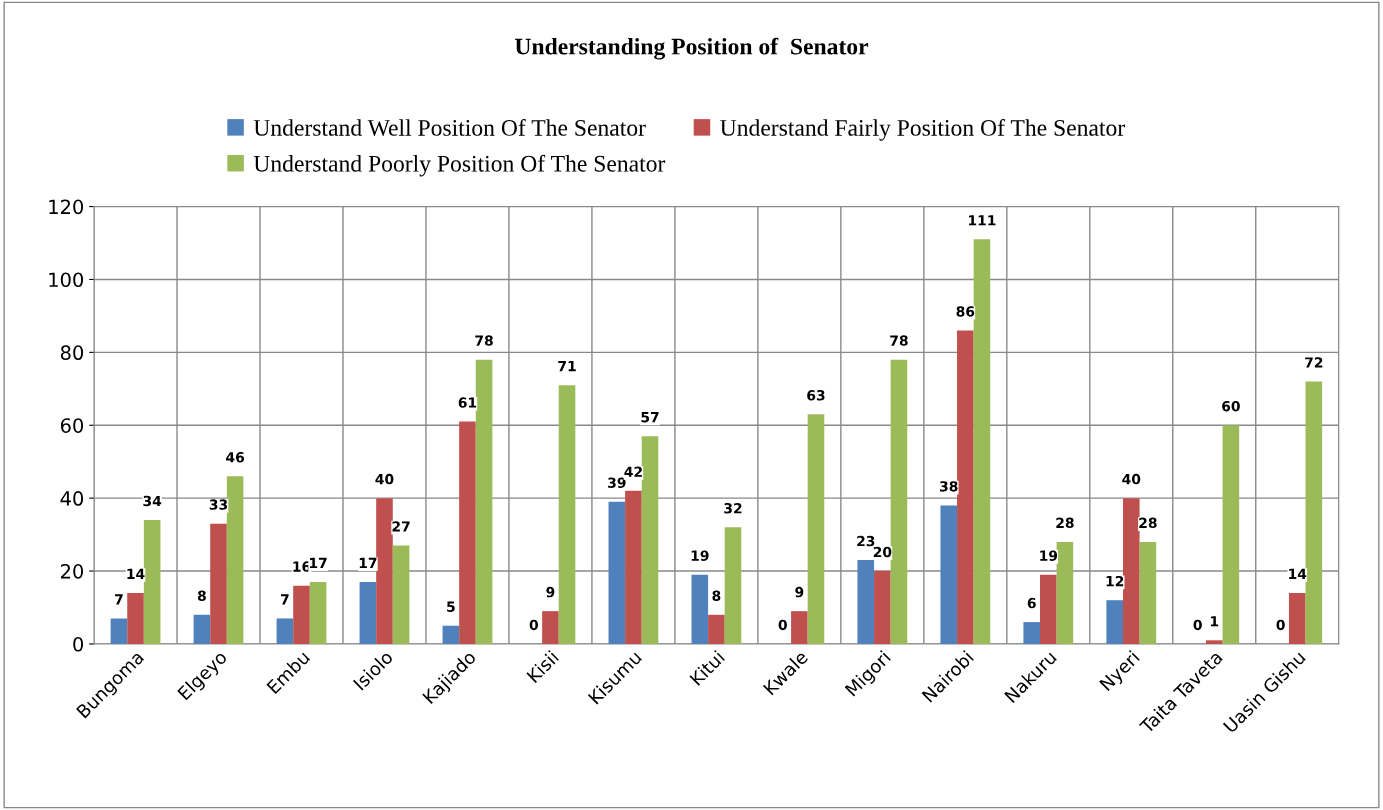 This screenshot has height=810, width=1383. Describe the element at coordinates (401, 526) in the screenshot. I see `data-label: 27` at that location.